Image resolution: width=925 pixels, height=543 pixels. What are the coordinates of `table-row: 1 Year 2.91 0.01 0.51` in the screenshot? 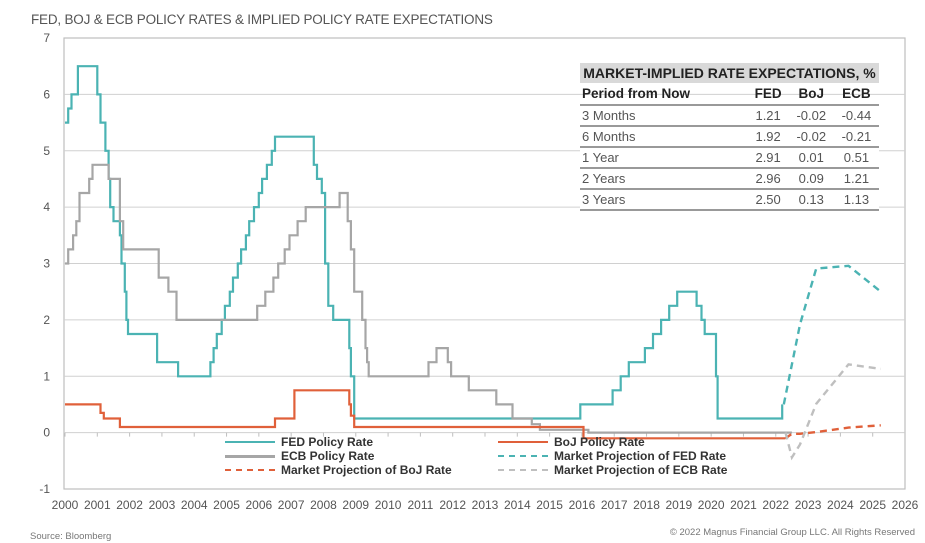 It's located at (729, 158).